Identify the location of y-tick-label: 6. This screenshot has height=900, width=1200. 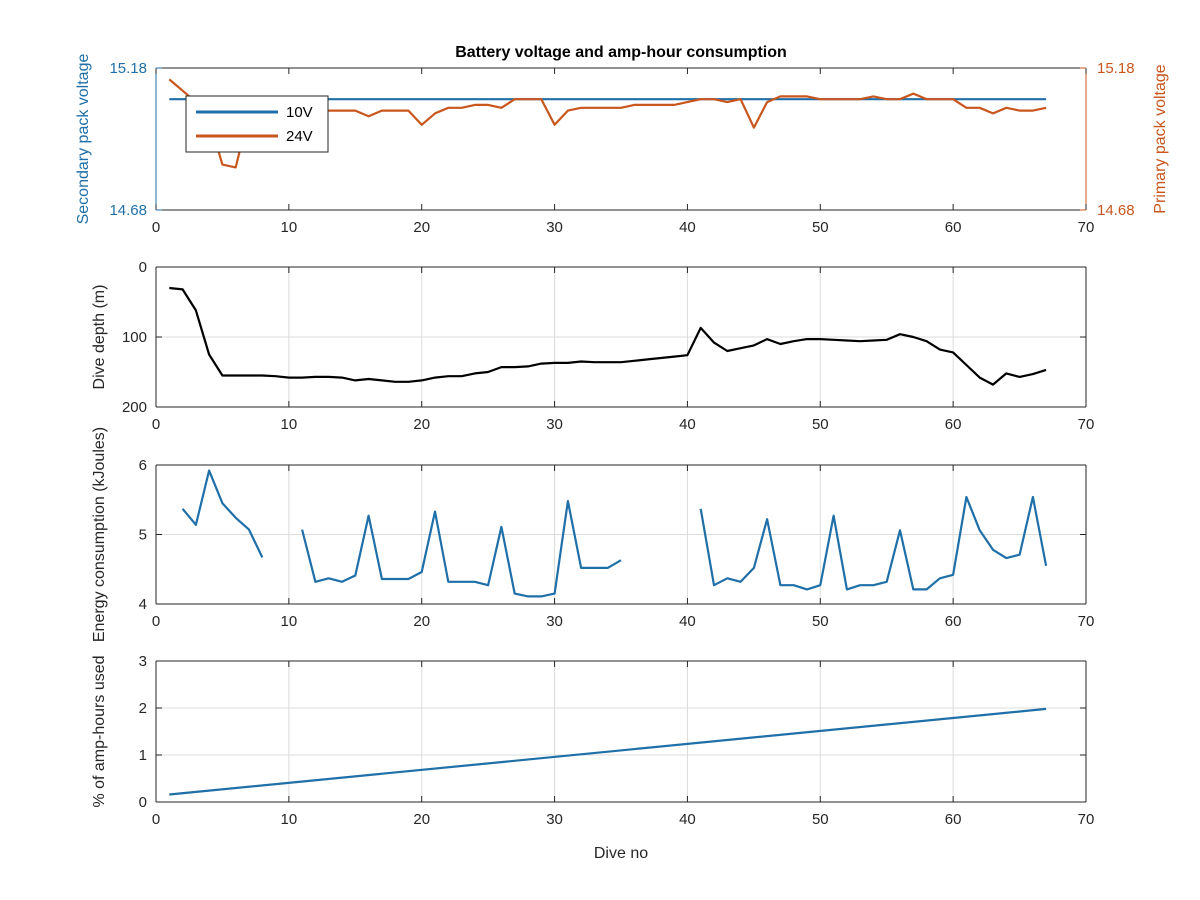
(143, 465).